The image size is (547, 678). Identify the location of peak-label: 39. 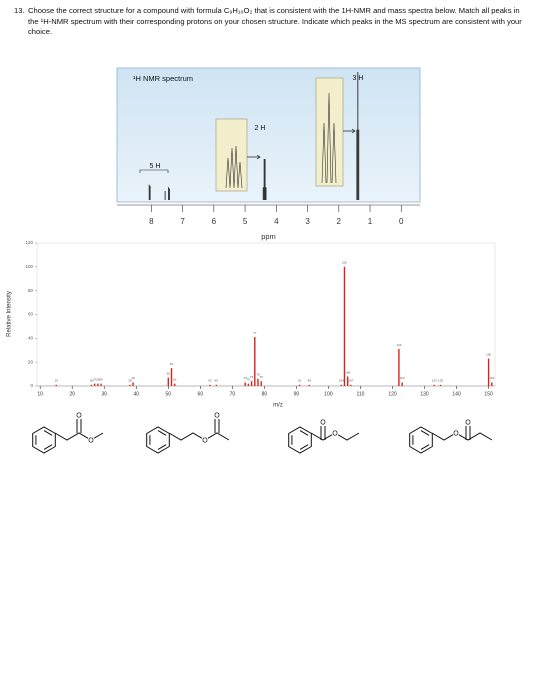
(133, 378).